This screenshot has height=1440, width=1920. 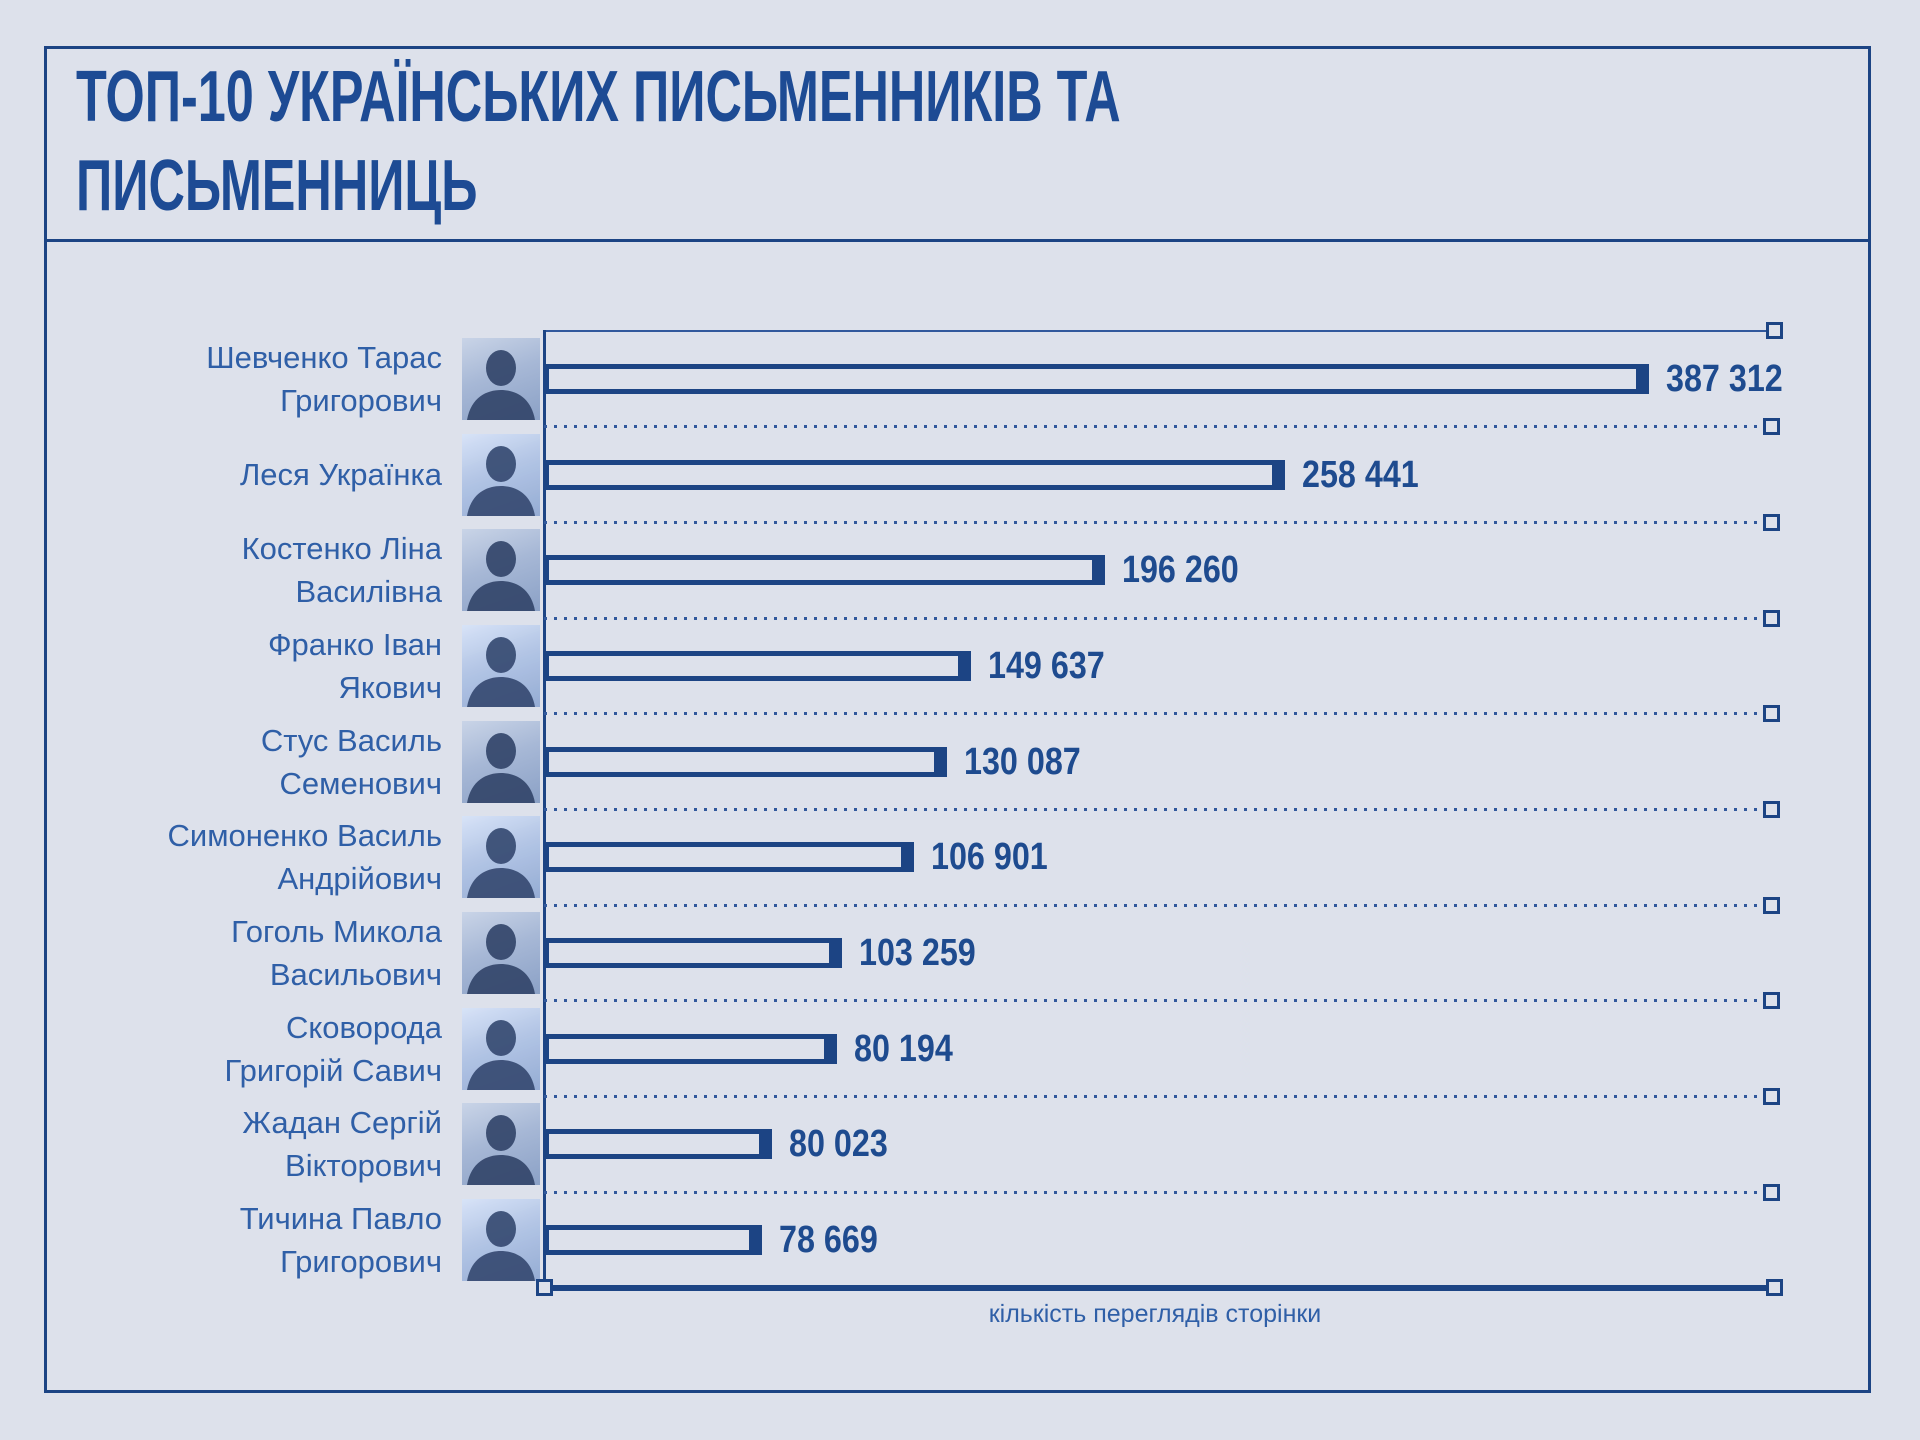 I want to click on writer-name-label: Леся Українка, so click(x=221, y=475).